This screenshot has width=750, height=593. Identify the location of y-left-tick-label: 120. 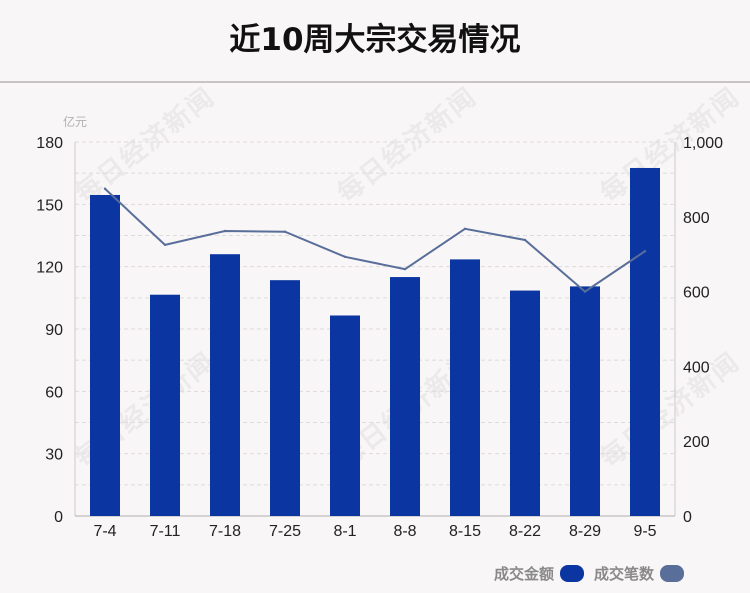
(49, 268).